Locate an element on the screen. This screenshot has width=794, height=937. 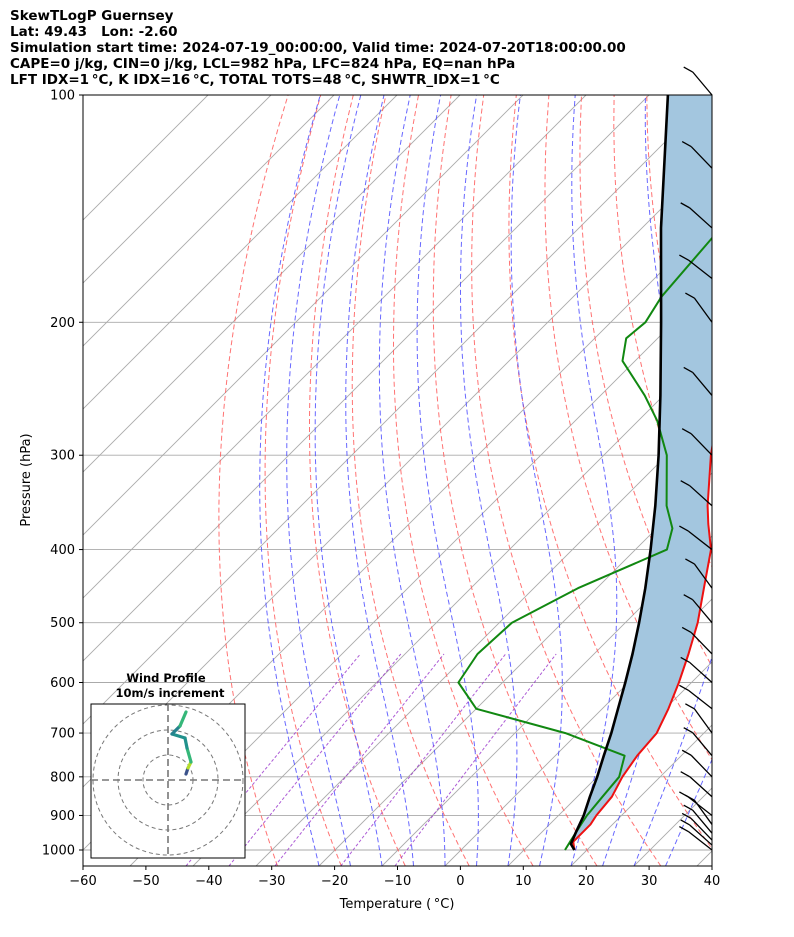
y-tick-label: 200 is located at coordinates (62, 323).